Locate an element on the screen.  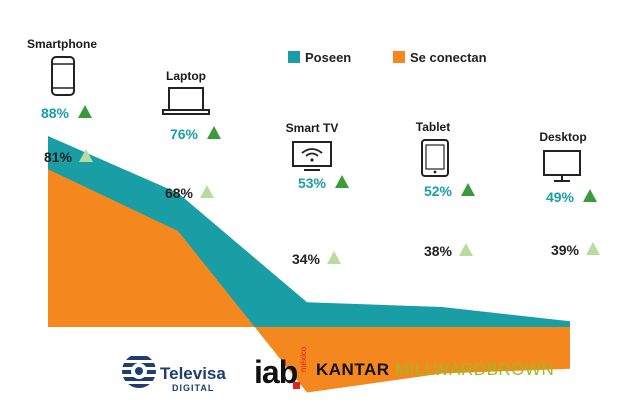
smart-tv-icon-dot is located at coordinates (312, 160).